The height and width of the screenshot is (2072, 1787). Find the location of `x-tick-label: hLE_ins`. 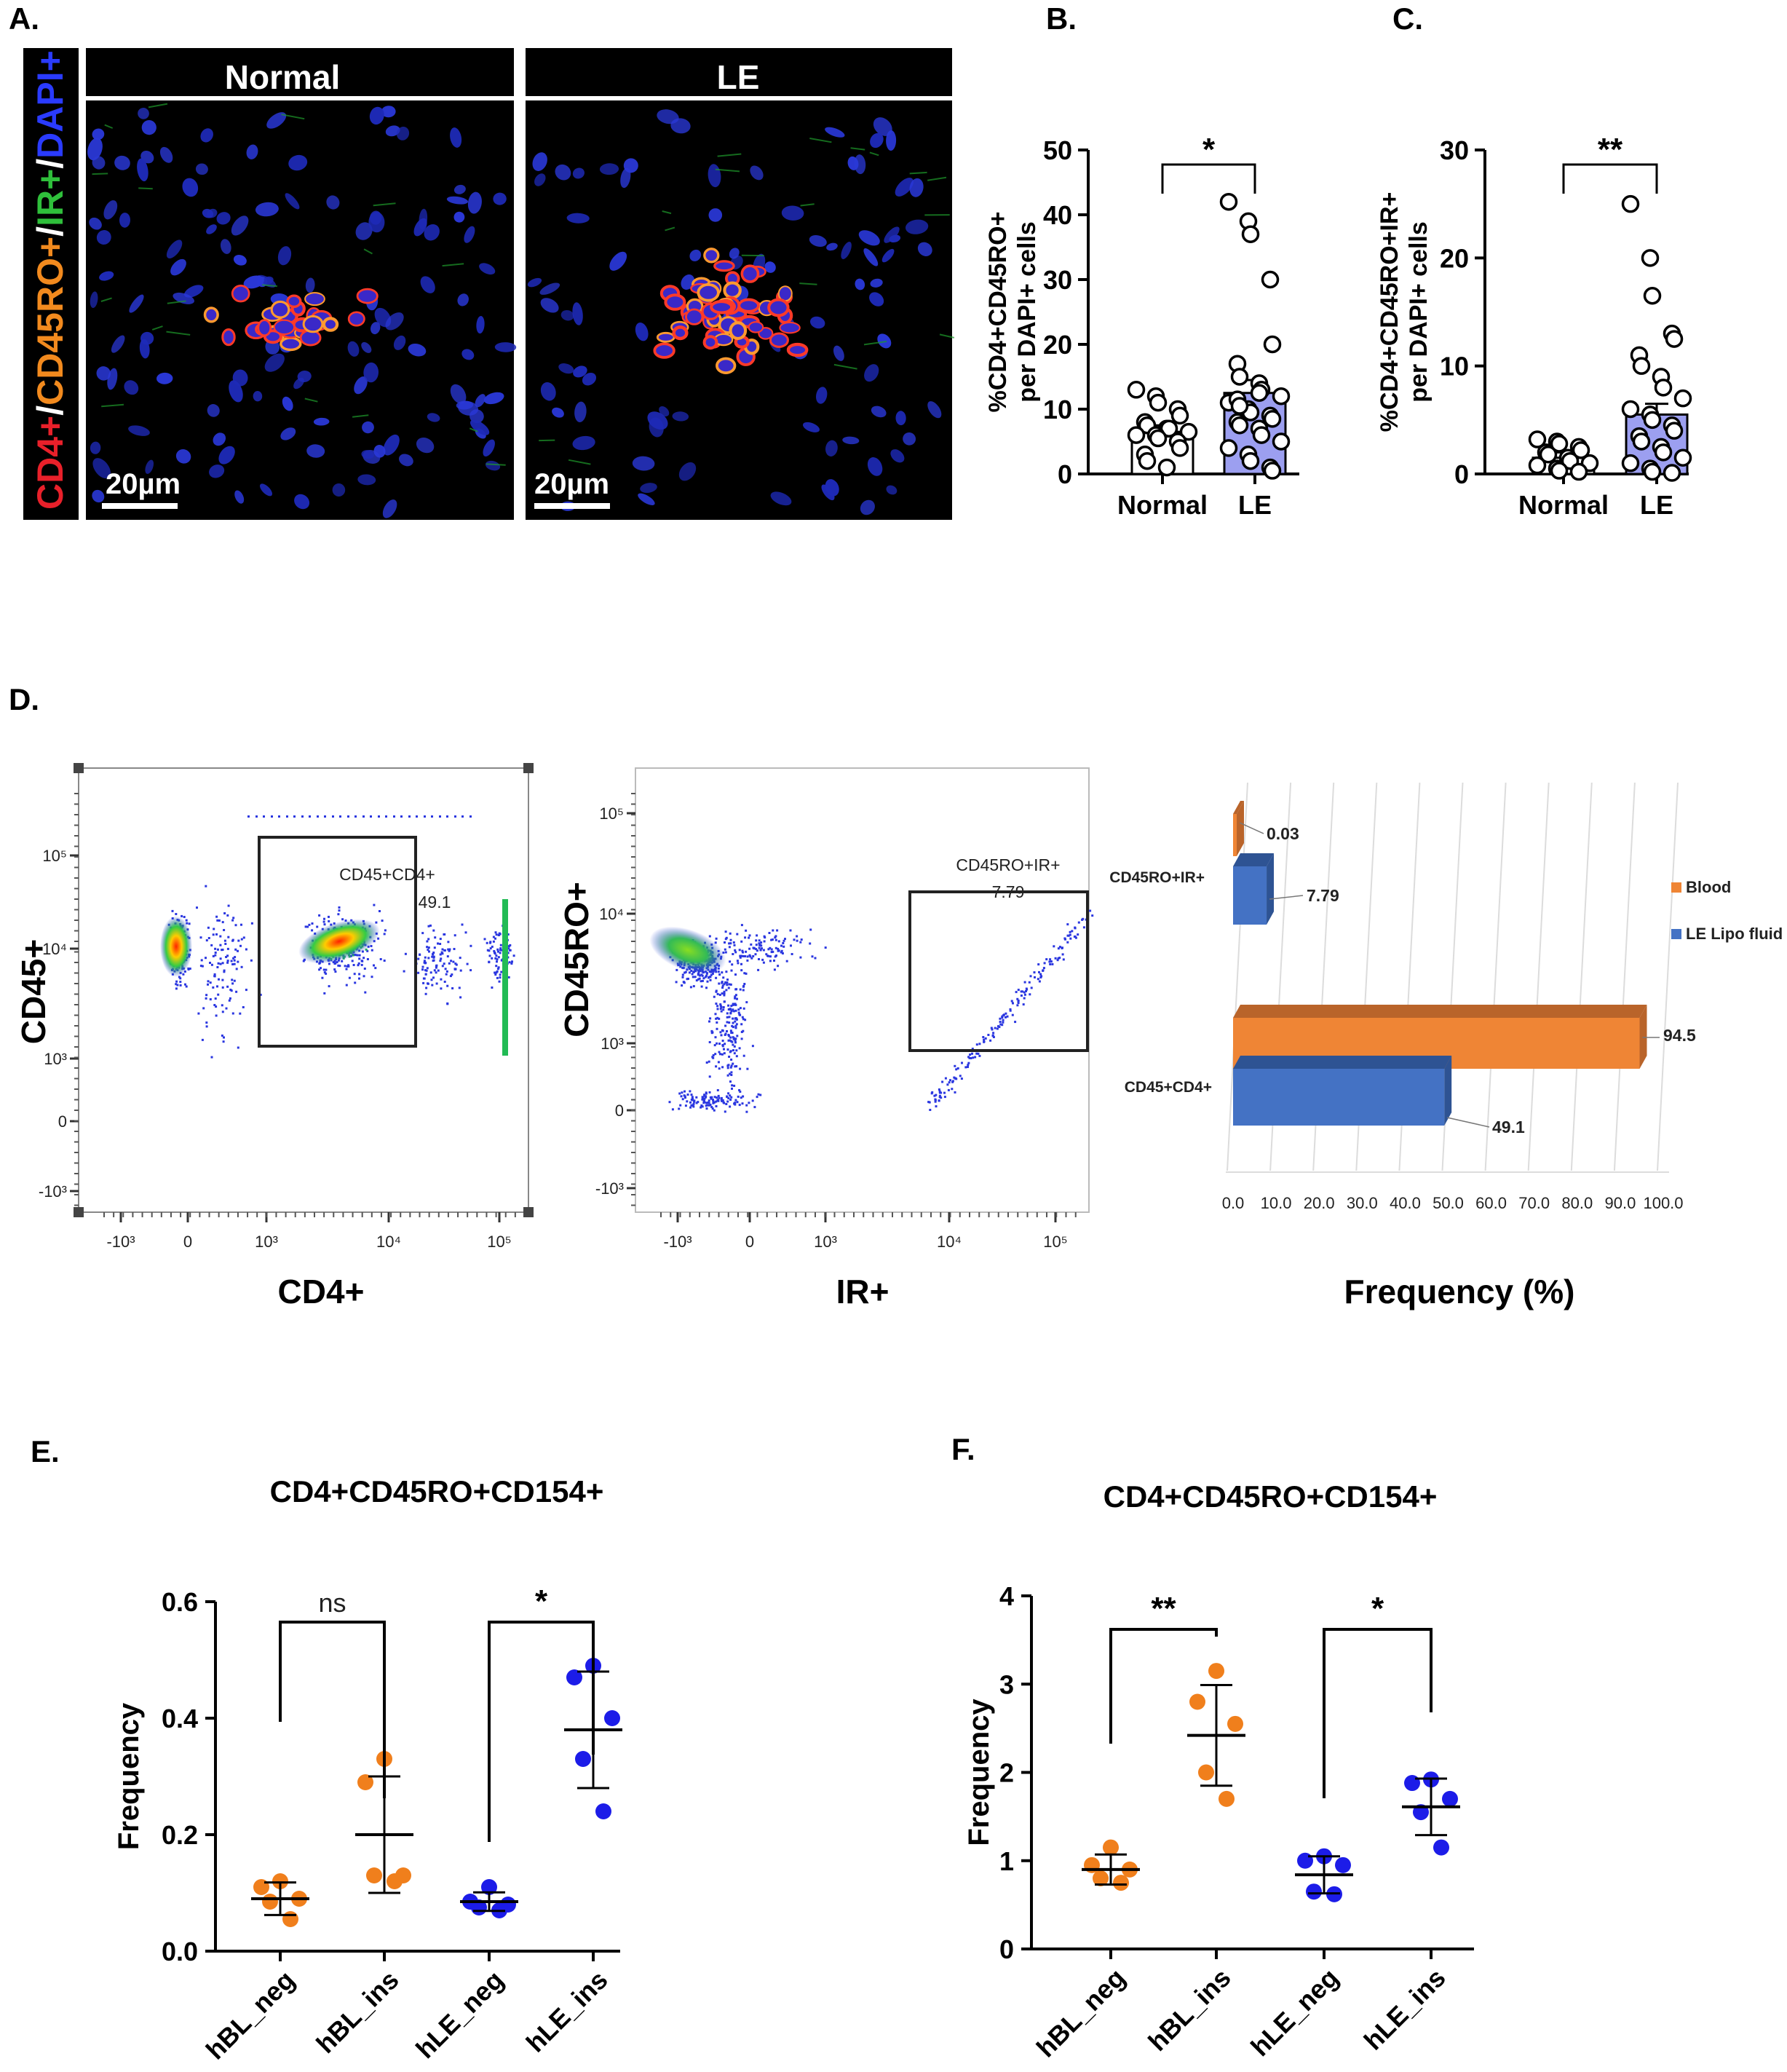

x-tick-label: hLE_ins is located at coordinates (1404, 2009).